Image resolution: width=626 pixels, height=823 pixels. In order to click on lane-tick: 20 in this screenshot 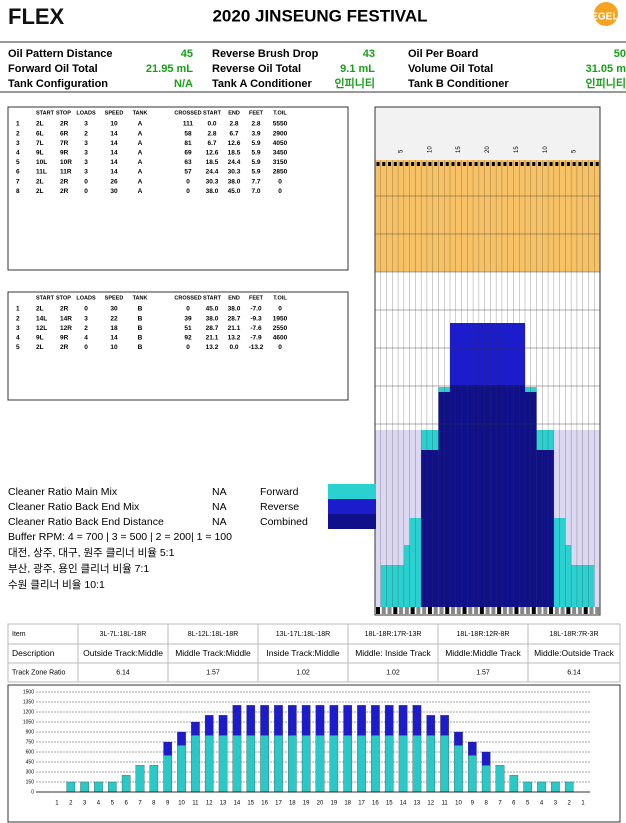, I will do `click(488, 149)`.